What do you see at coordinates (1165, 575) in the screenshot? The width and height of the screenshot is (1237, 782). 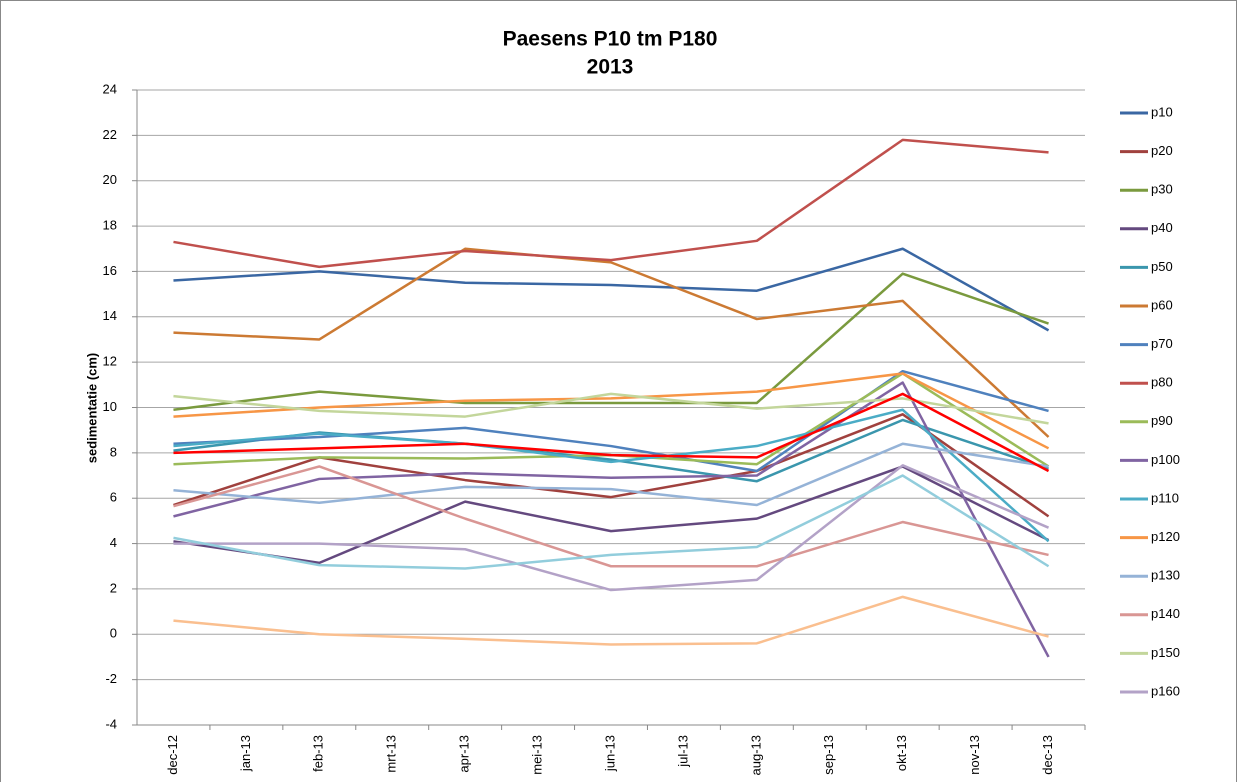 I see `legend-label: p130` at bounding box center [1165, 575].